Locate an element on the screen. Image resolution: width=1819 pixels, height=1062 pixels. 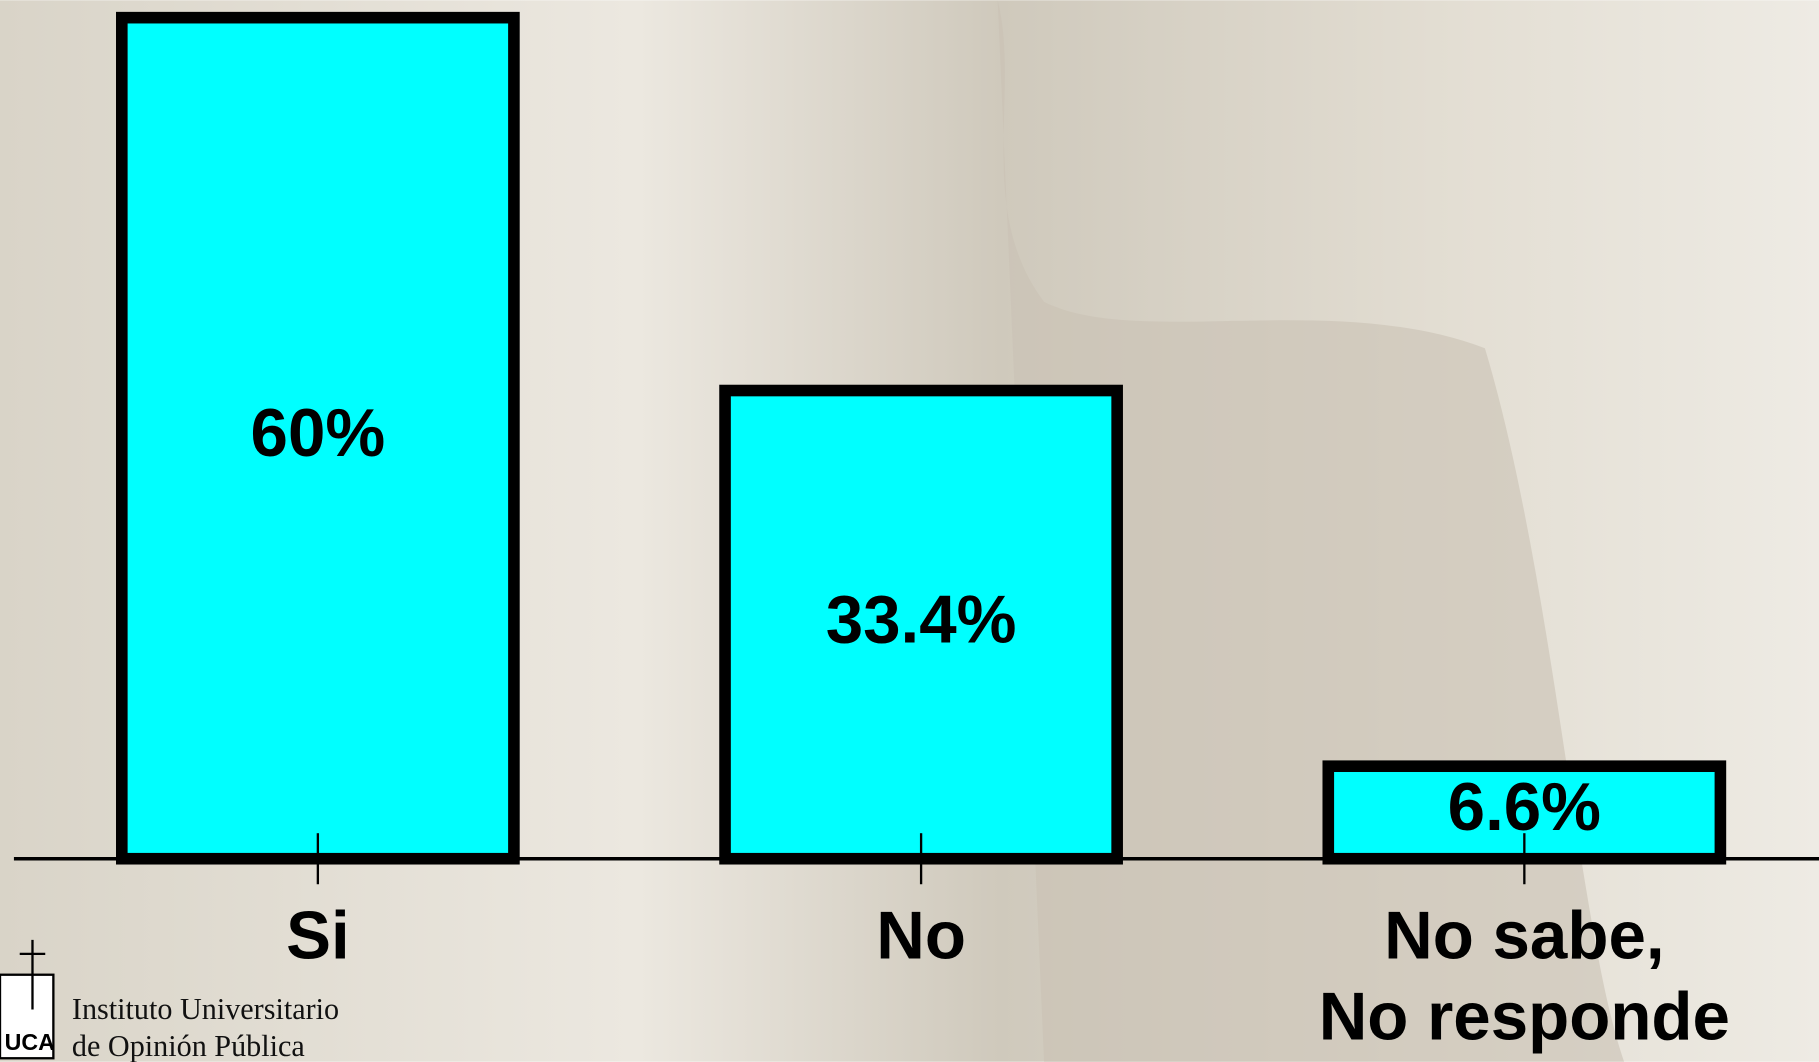
x-tick-label-box: No is located at coordinates (921, 936).